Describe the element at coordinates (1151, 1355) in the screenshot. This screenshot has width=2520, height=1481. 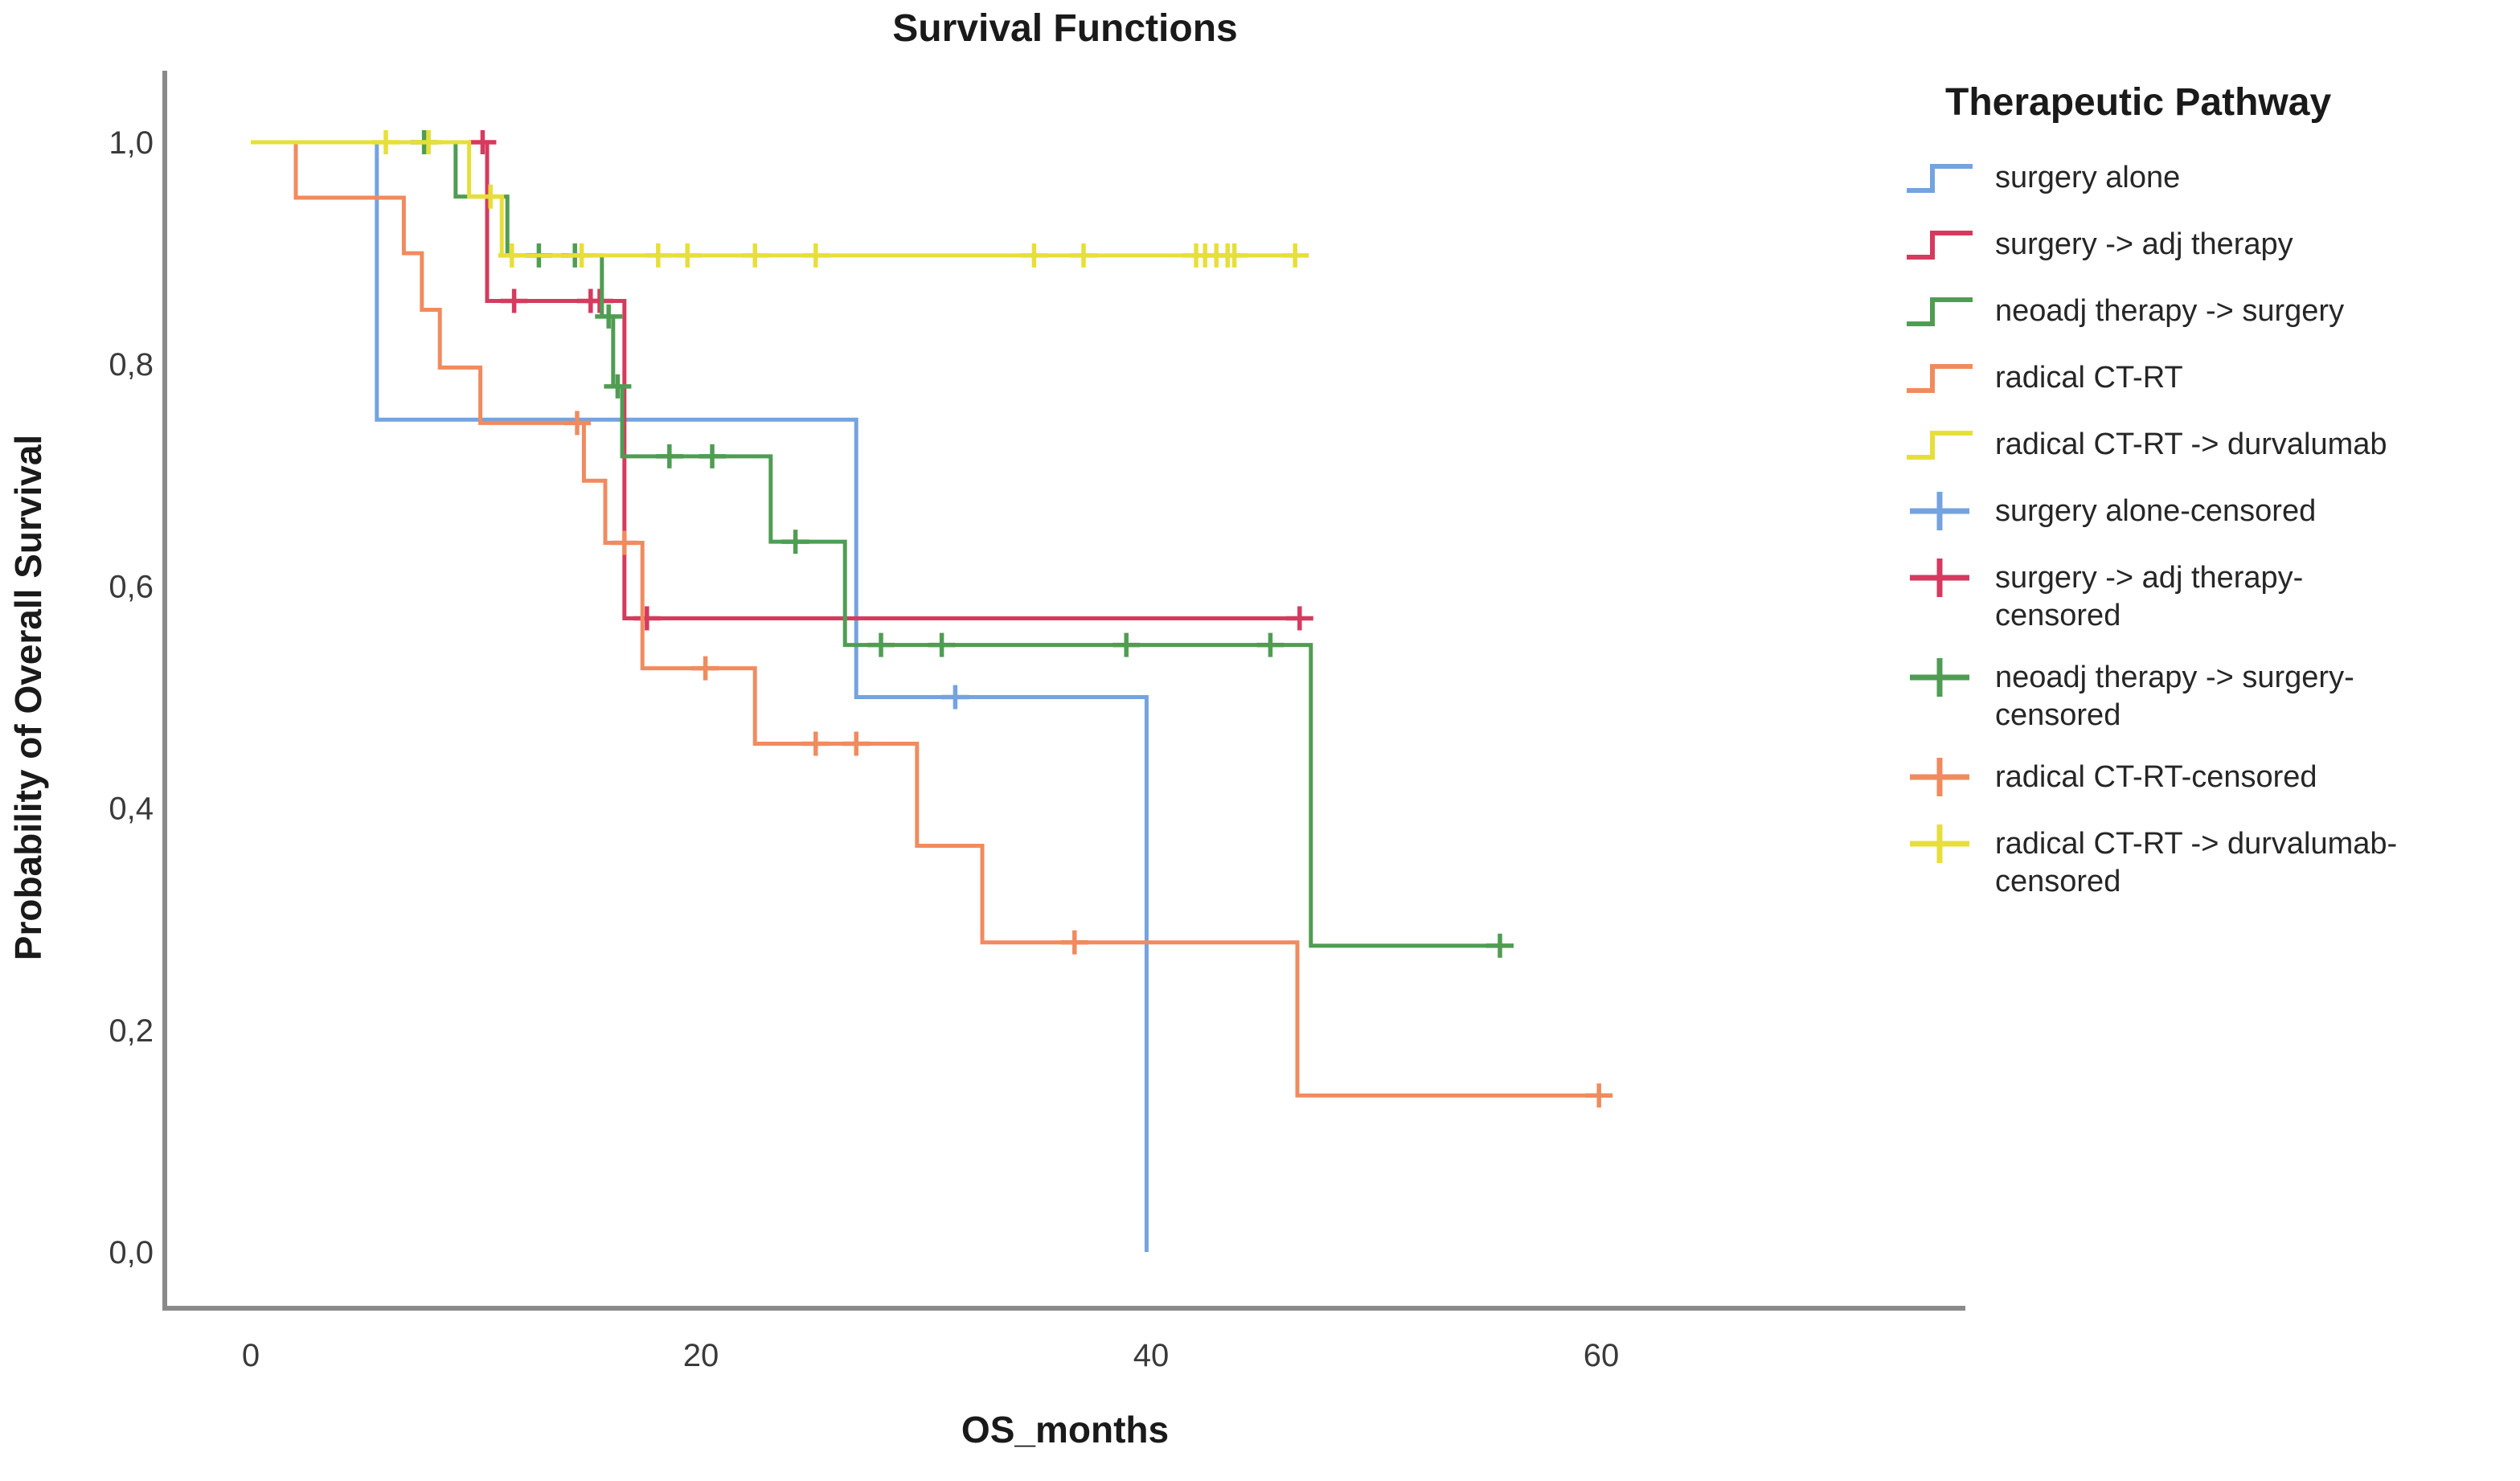
I see `x-tick-label: 40` at that location.